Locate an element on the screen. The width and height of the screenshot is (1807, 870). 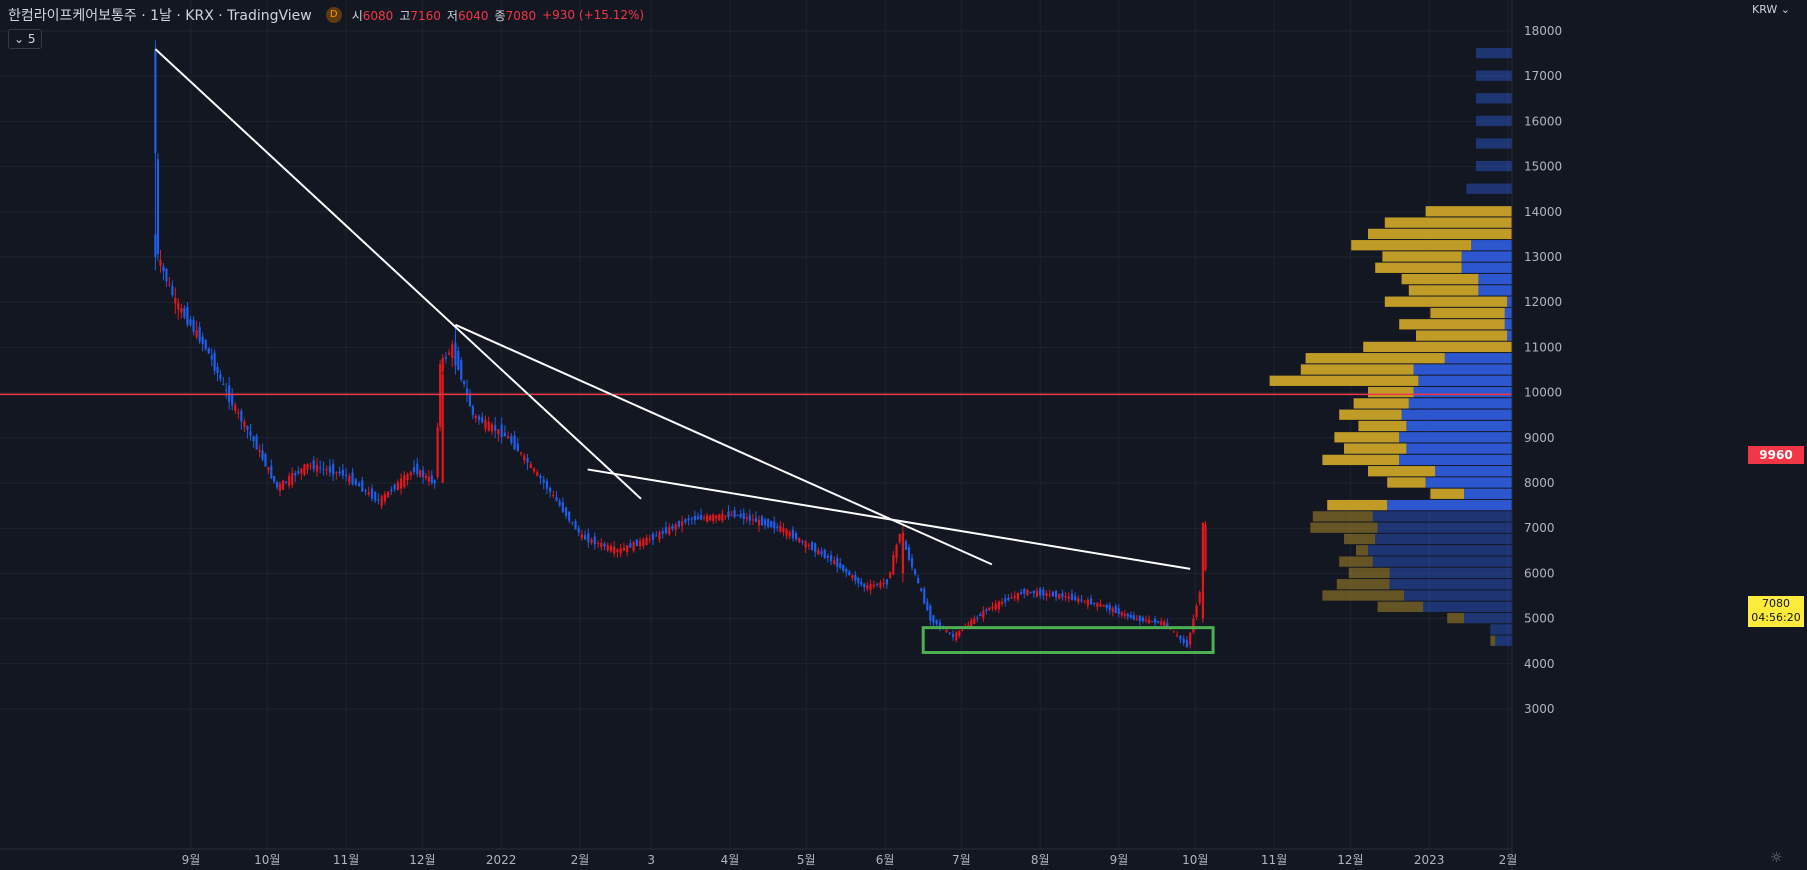
ohlc-close: 종7080 is located at coordinates (515, 15).